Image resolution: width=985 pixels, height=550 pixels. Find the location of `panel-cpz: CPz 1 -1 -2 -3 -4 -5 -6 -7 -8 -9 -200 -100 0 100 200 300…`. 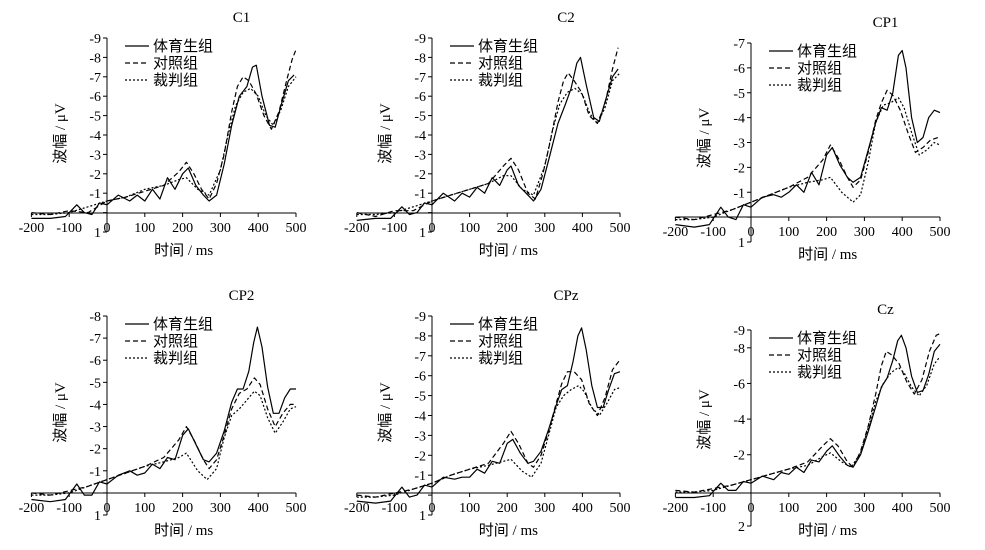

panel-cpz: CPz 1 -1 -2 -3 -4 -5 -6 -7 -8 -9 -200 -100 0 100 200 300… is located at coordinates (487, 413).